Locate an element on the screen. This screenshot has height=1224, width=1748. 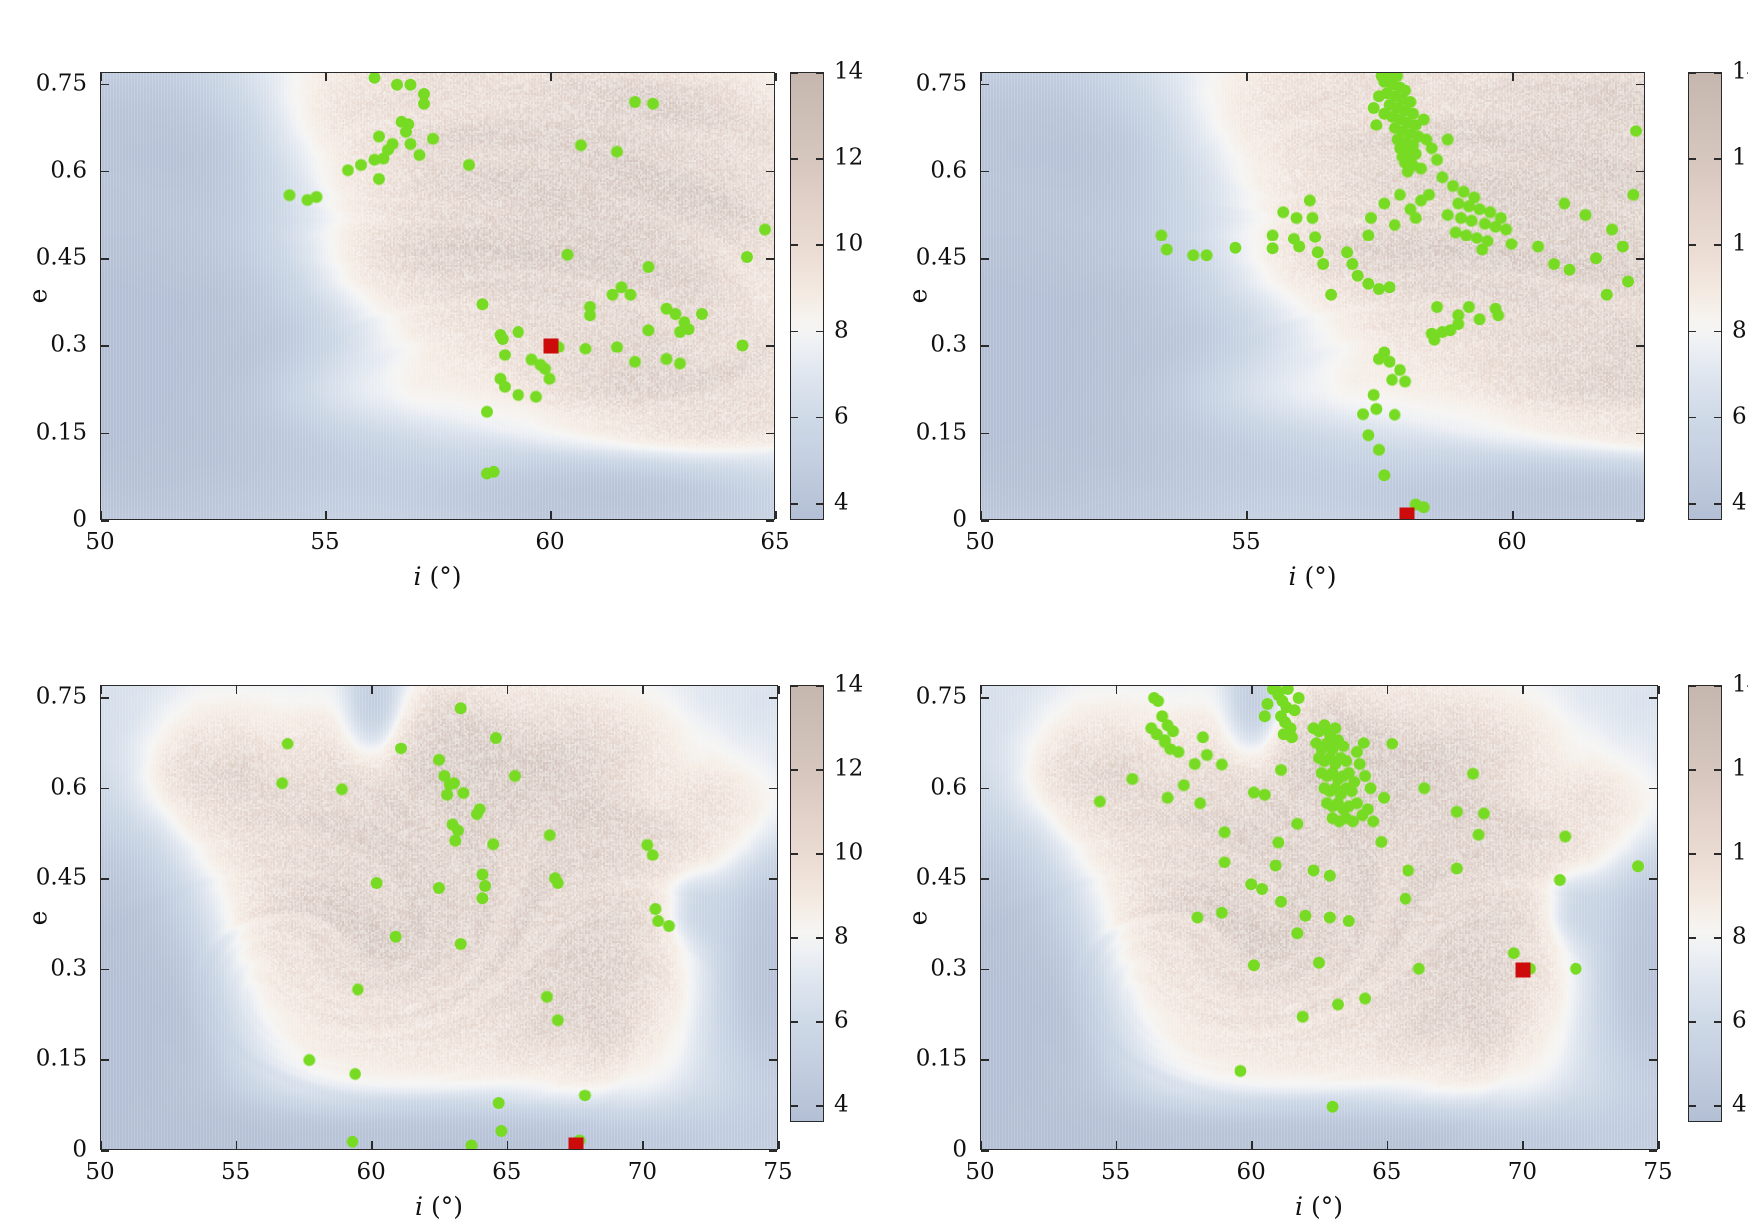
colorbar-top-right is located at coordinates (1705, 296).